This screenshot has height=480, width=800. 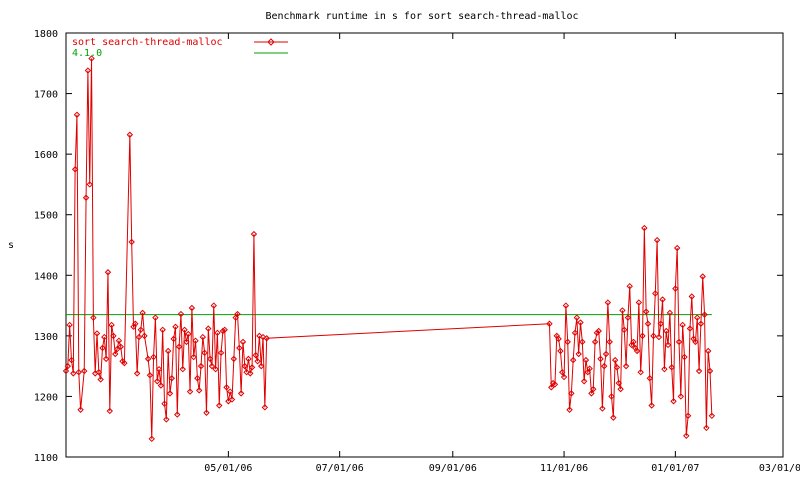 What do you see at coordinates (46, 276) in the screenshot?
I see `y-tick-label: 1400` at bounding box center [46, 276].